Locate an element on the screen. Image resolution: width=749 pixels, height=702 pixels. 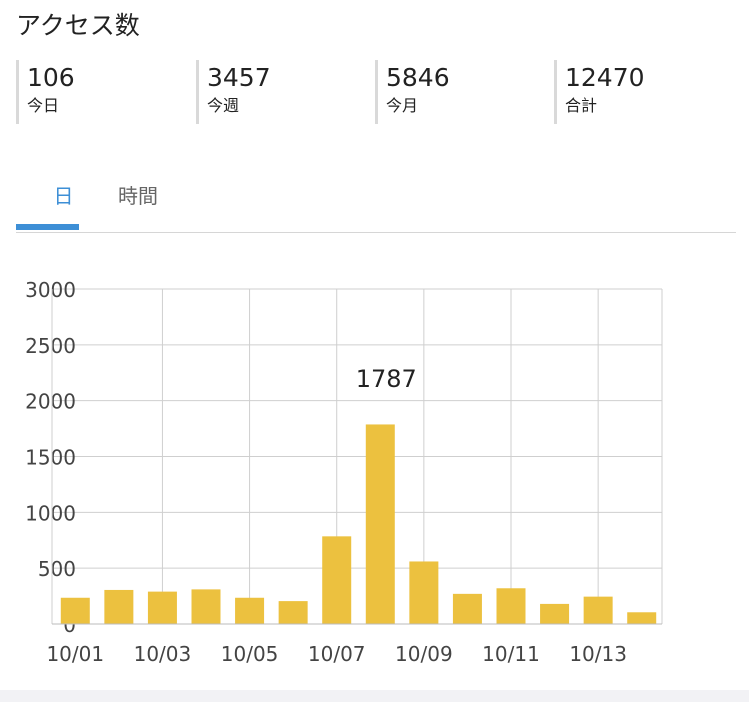
stat-label: 今月 is located at coordinates (402, 105).